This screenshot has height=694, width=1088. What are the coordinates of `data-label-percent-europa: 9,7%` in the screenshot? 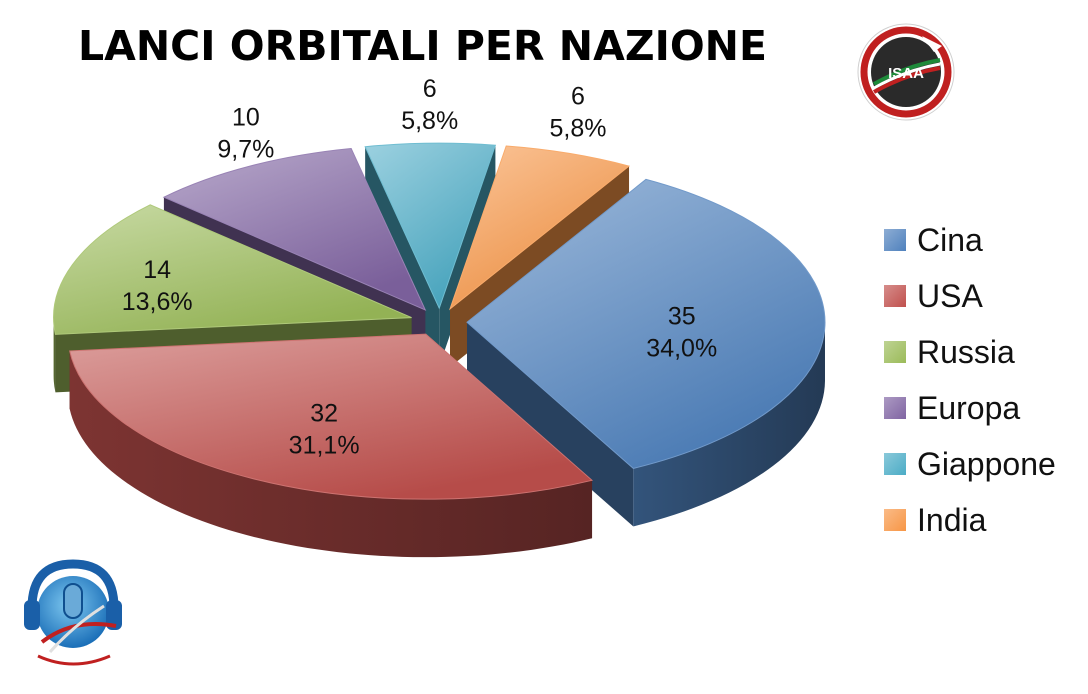 It's located at (245, 149).